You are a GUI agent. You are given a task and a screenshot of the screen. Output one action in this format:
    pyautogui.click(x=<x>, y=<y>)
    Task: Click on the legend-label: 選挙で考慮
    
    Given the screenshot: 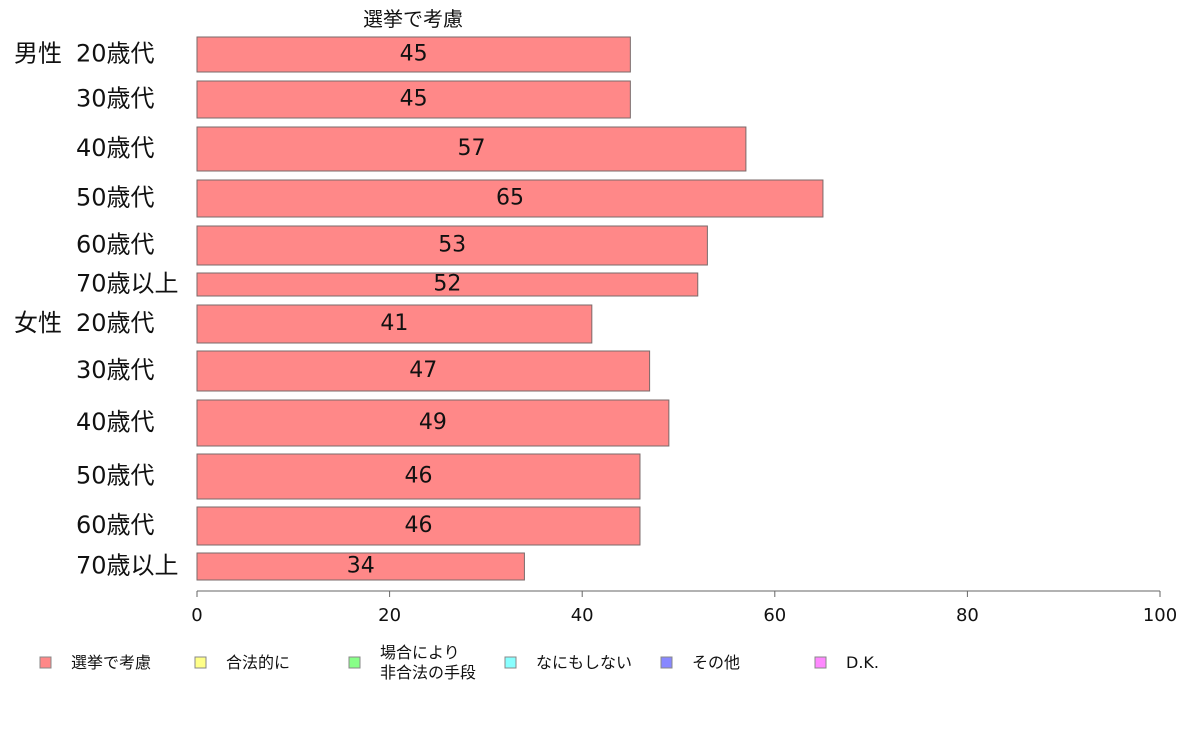 What is the action you would take?
    pyautogui.click(x=111, y=662)
    